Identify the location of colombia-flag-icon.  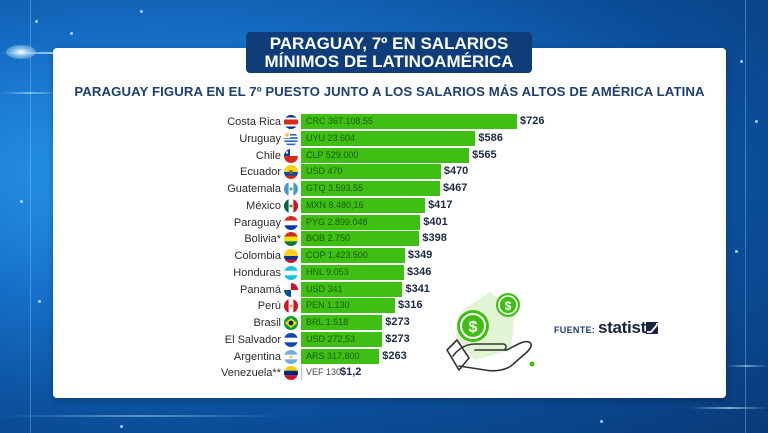
(291, 256).